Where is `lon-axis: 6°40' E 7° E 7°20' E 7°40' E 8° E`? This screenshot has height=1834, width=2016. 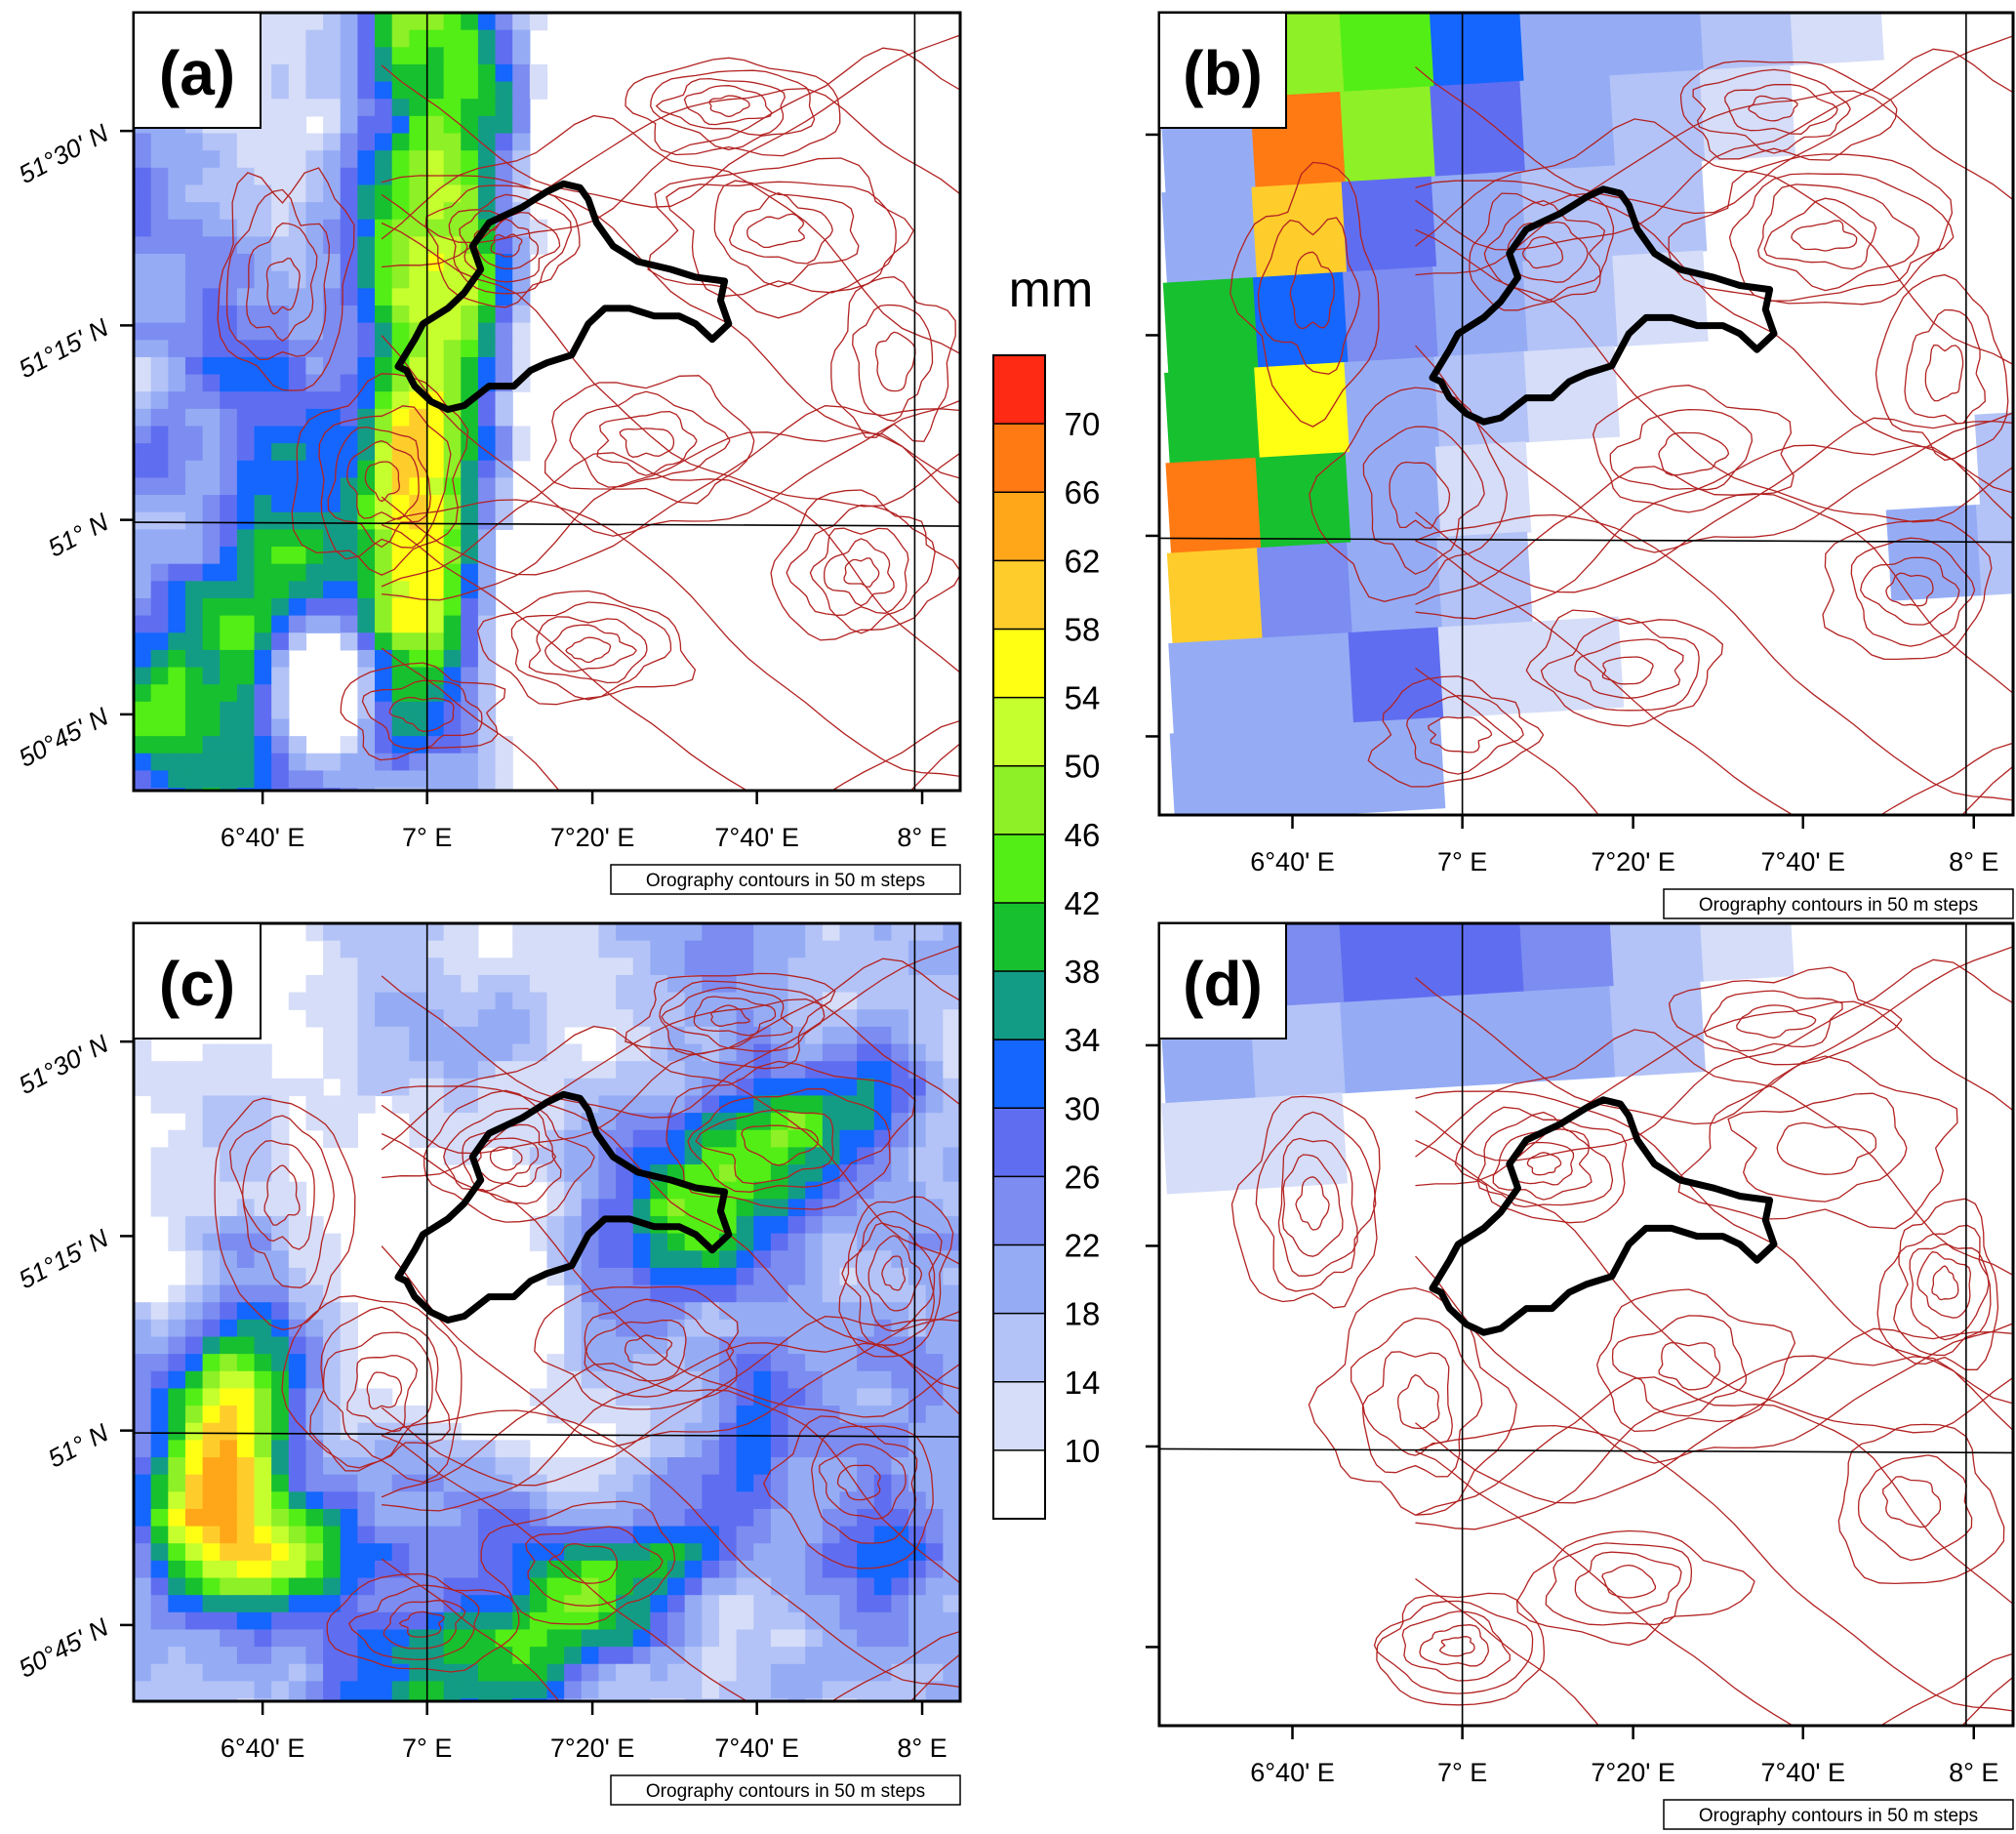 lon-axis: 6°40' E 7° E 7°20' E 7°40' E 8° E is located at coordinates (1624, 845).